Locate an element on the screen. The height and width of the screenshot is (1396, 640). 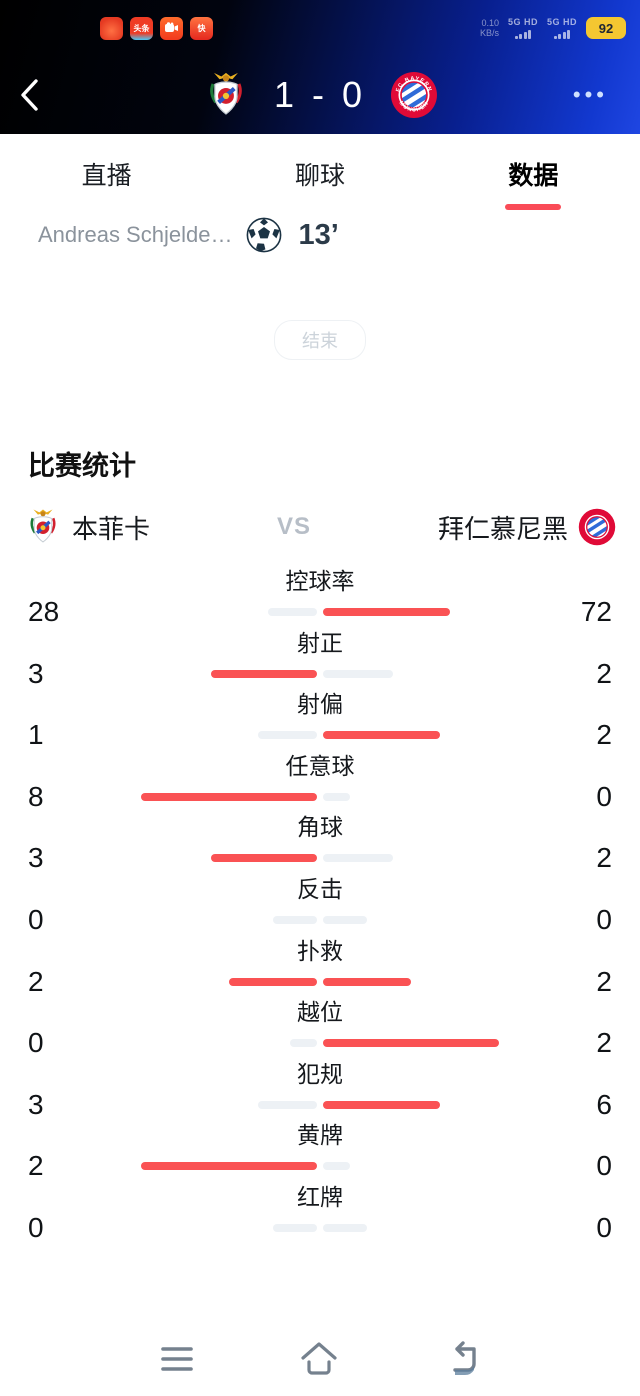
stat-row: 射偏 1 2 is located at coordinates (320, 719).